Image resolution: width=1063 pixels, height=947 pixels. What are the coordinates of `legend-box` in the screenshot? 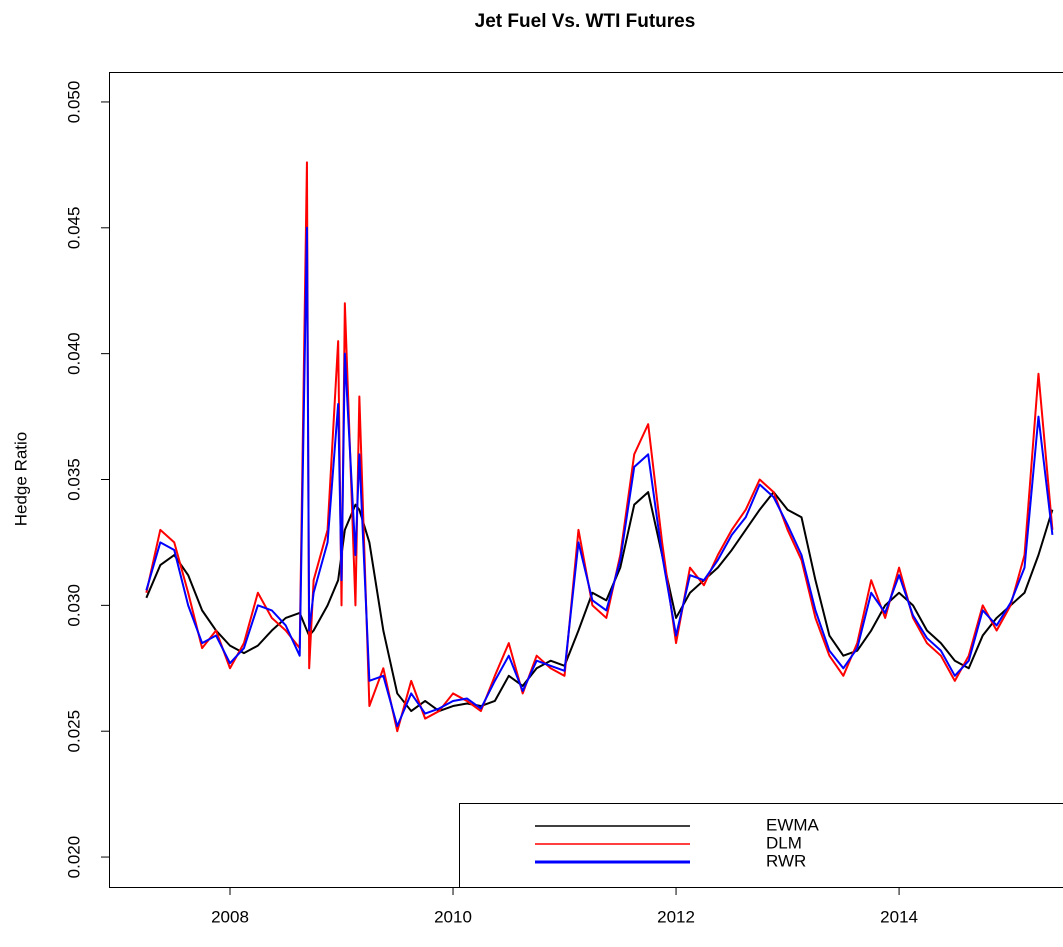 It's located at (761, 845).